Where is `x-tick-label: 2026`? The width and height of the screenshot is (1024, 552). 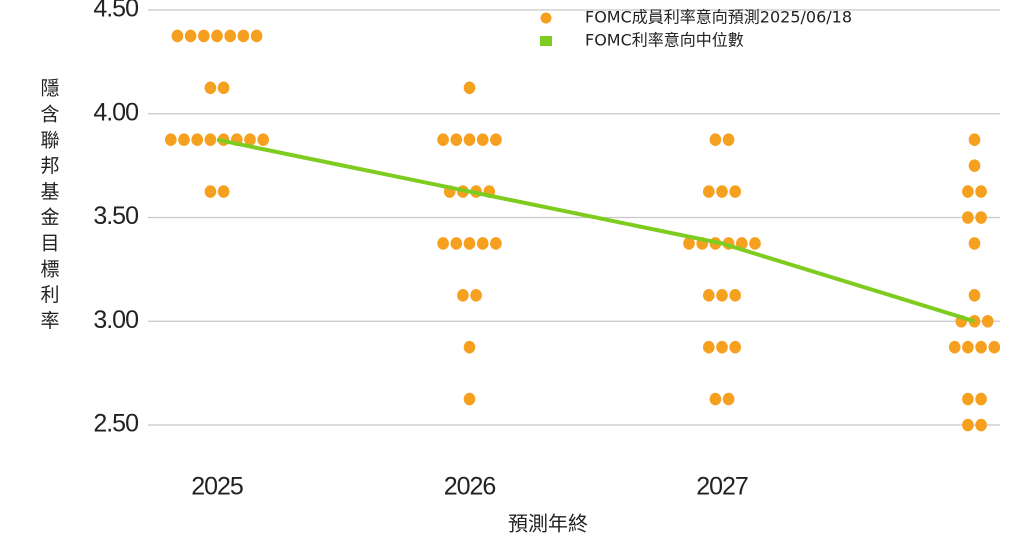 x-tick-label: 2026 is located at coordinates (470, 487).